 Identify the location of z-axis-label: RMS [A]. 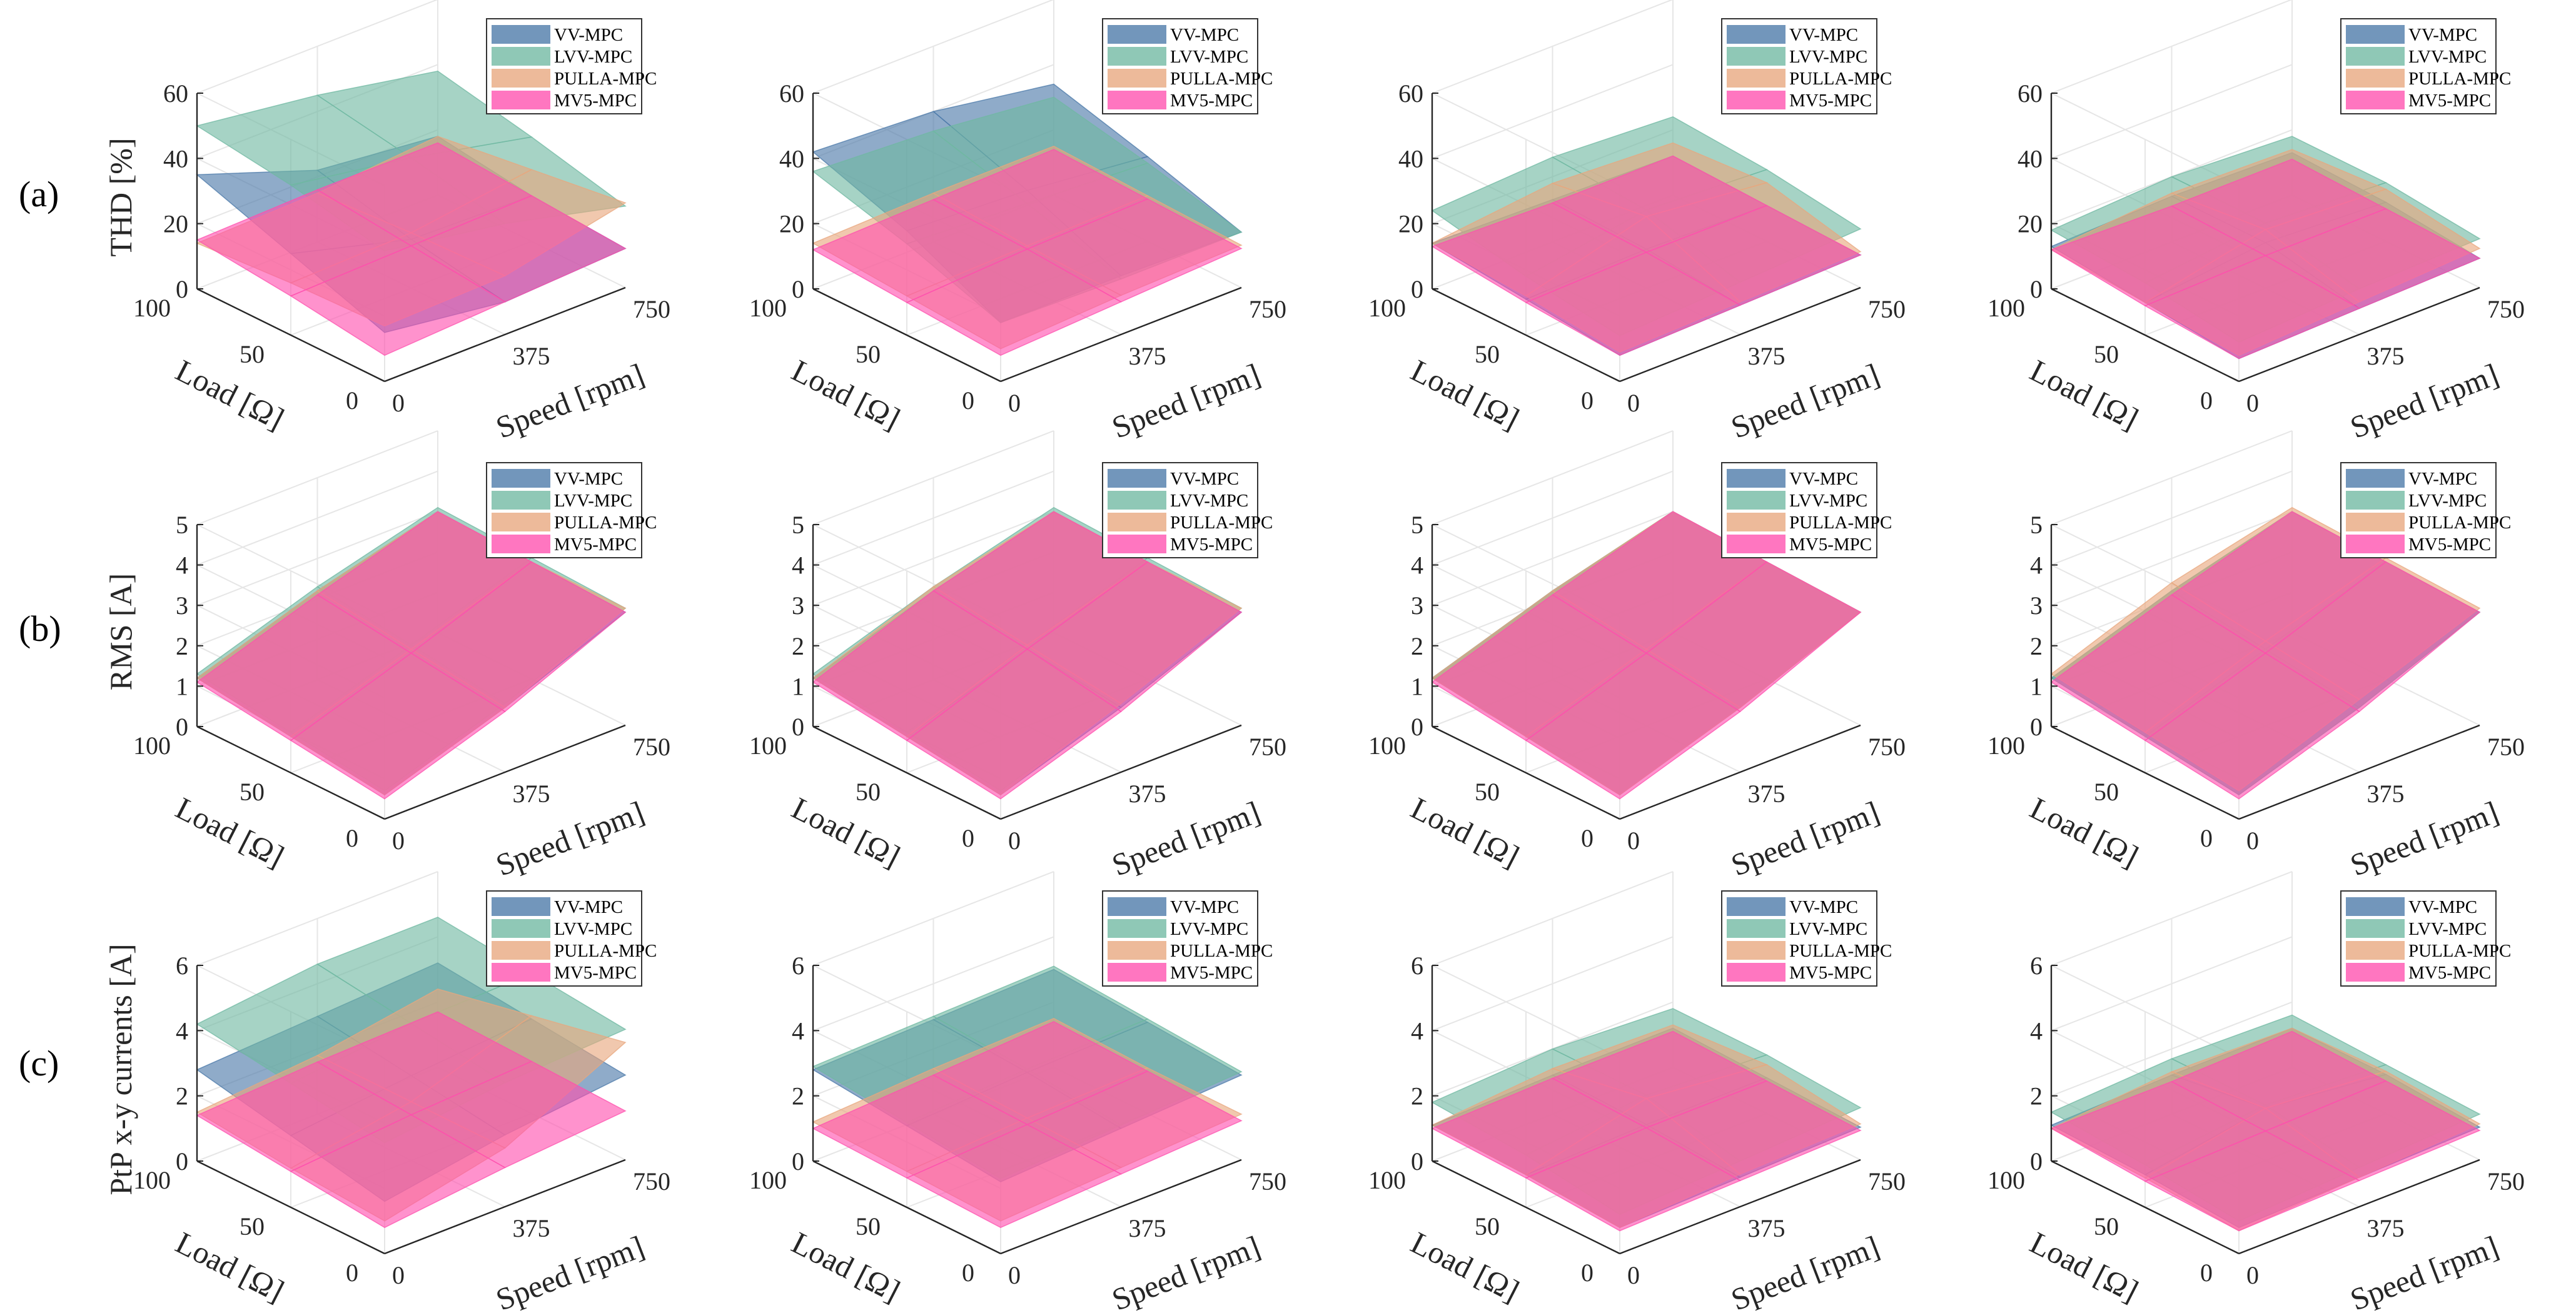
(121, 632).